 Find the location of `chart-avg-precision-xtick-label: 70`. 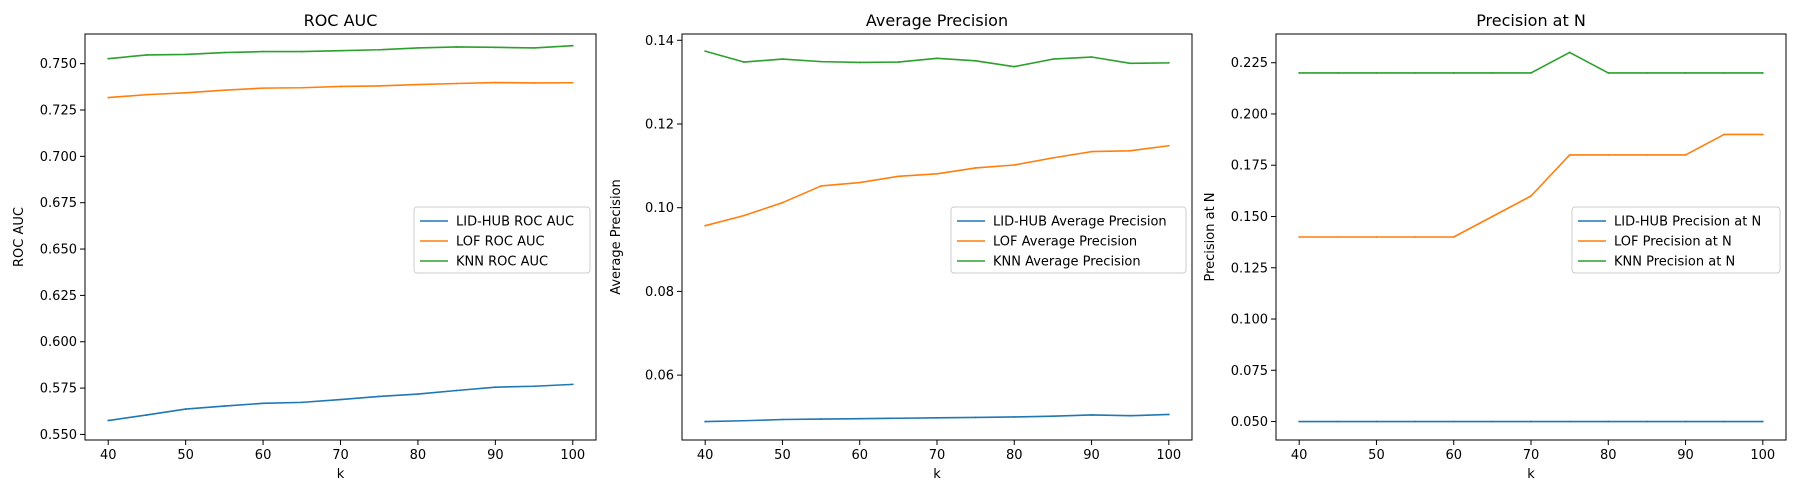

chart-avg-precision-xtick-label: 70 is located at coordinates (937, 455).